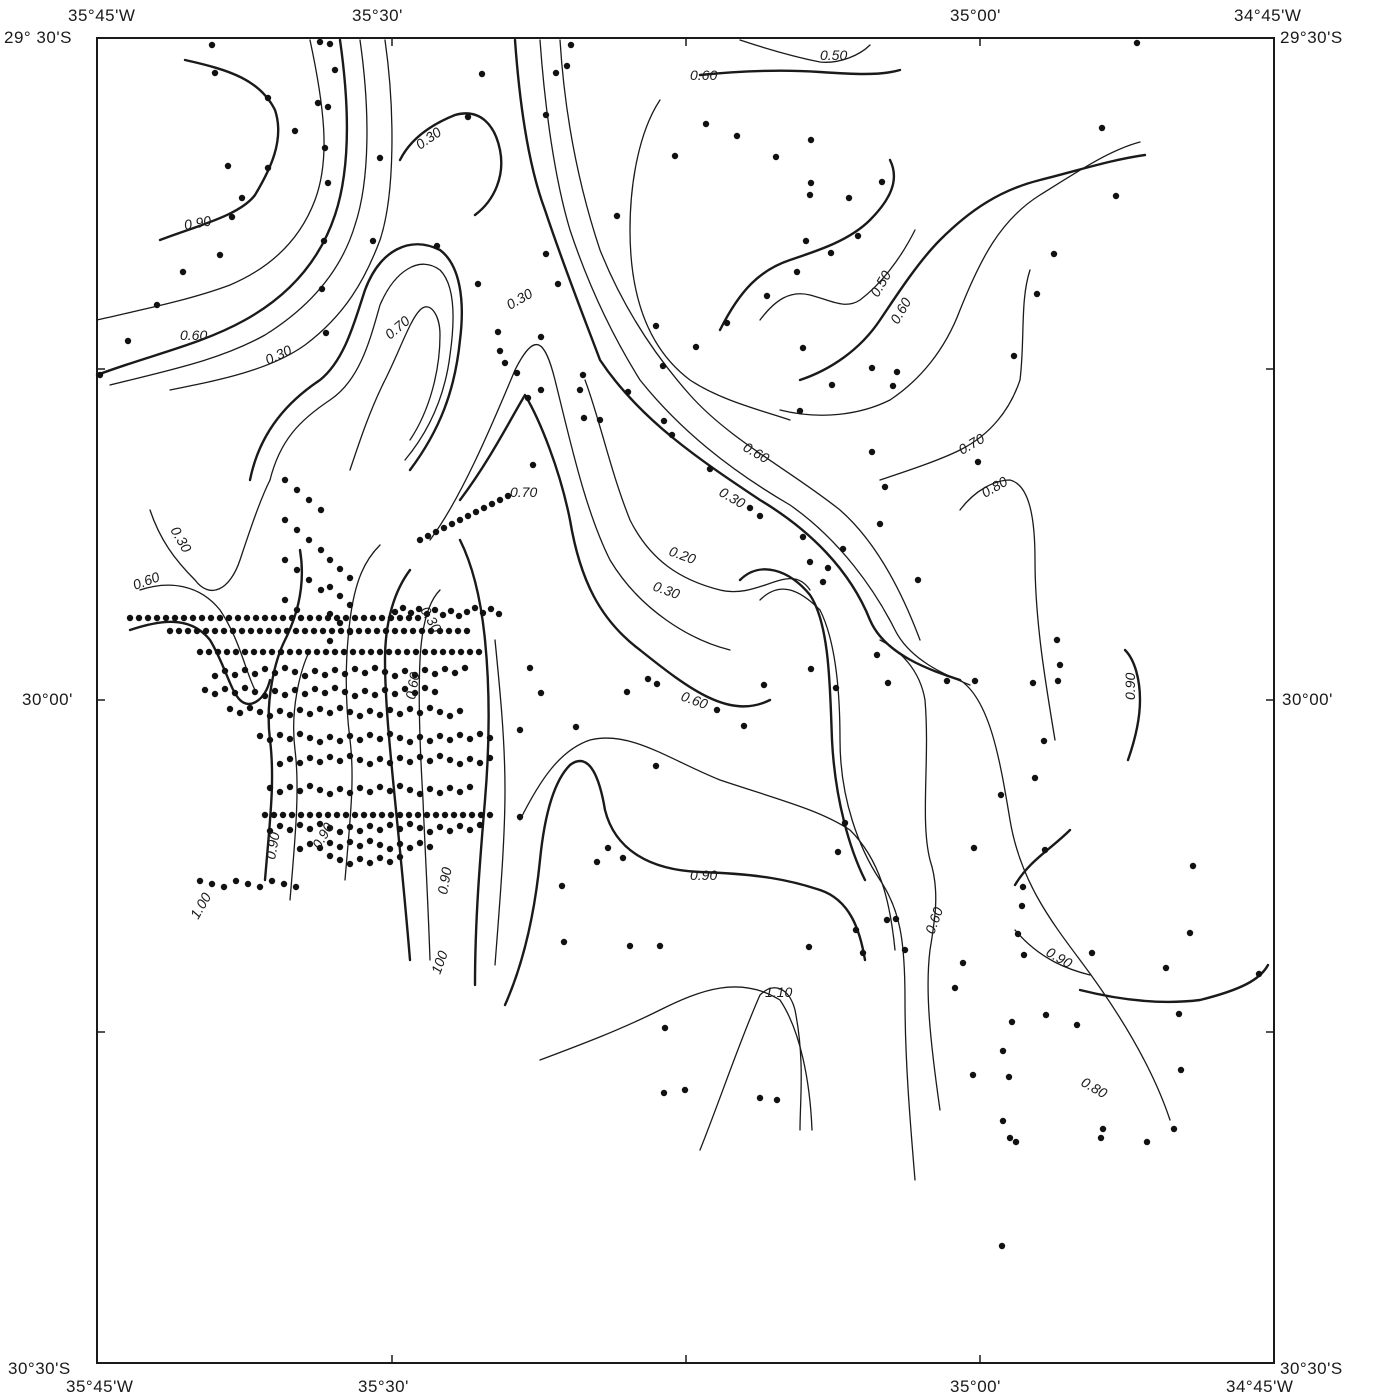  Describe the element at coordinates (100, 1386) in the screenshot. I see `bottom-left-longitude: 35°45'W` at that location.